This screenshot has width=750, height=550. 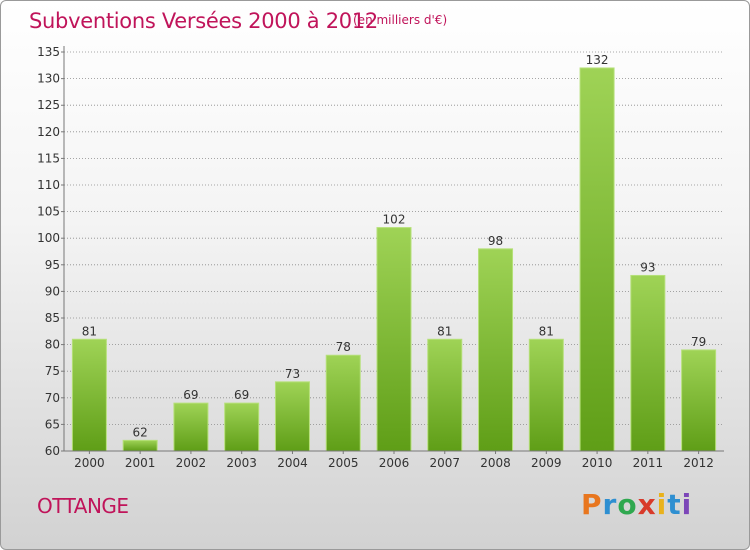 I want to click on commune-name: OTTANGE, so click(x=83, y=506).